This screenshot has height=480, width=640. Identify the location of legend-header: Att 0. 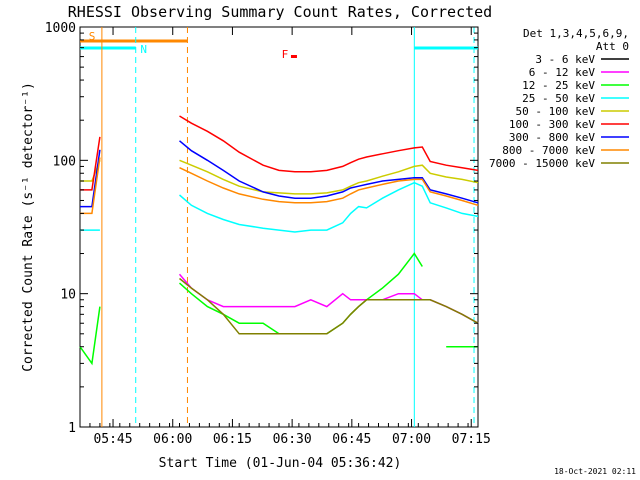
(612, 46).